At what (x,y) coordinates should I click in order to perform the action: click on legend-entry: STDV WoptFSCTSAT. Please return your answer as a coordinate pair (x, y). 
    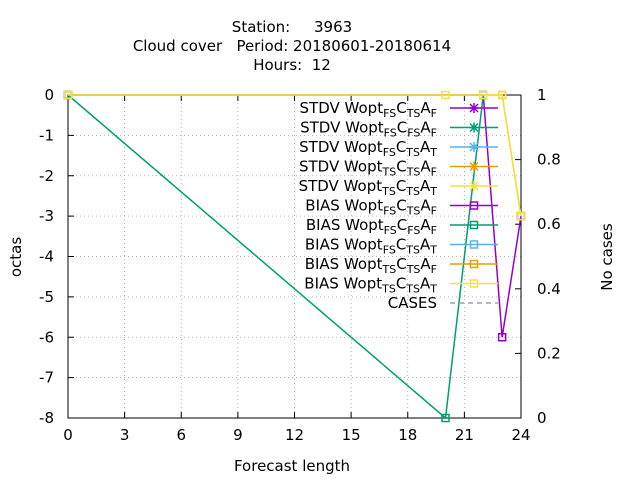
    Looking at the image, I should click on (398, 148).